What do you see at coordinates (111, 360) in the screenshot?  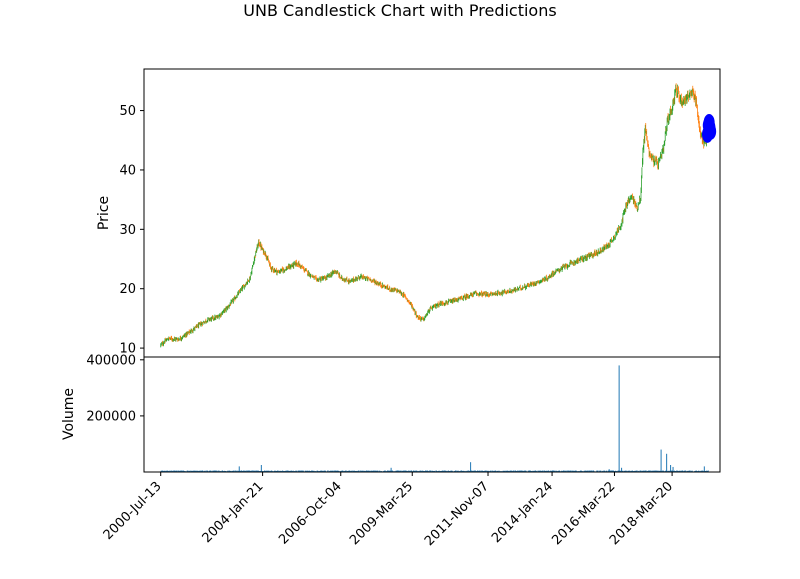 I see `volume-y-tick-label: 400000` at bounding box center [111, 360].